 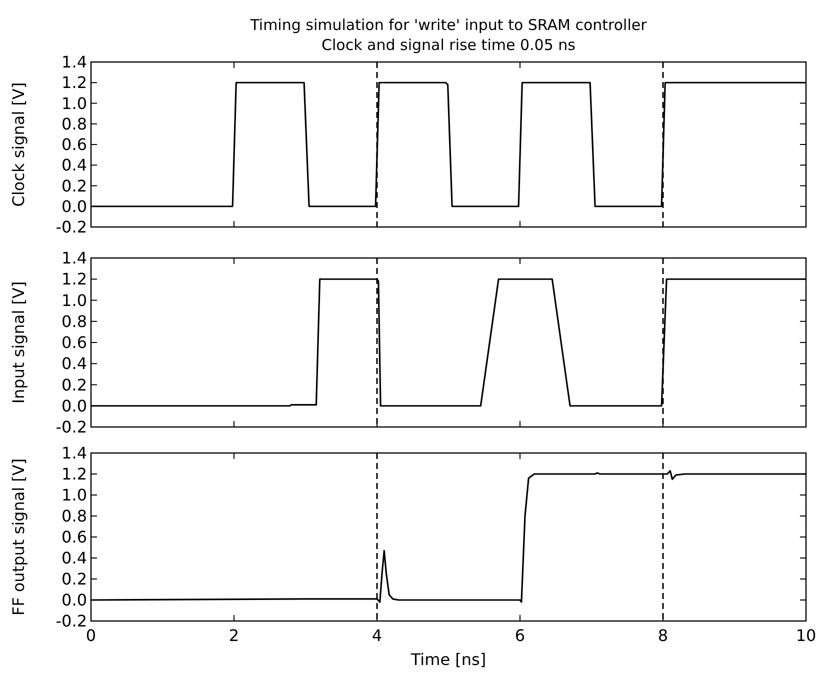 I want to click on y-axis-title: Clock signal [V], so click(x=18, y=144).